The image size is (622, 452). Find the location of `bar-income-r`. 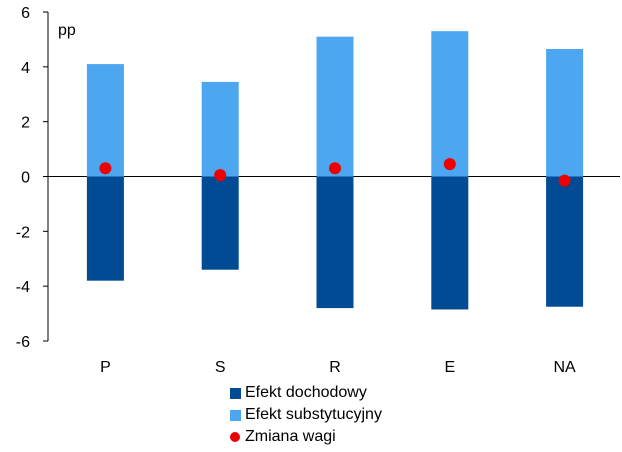

bar-income-r is located at coordinates (335, 242).